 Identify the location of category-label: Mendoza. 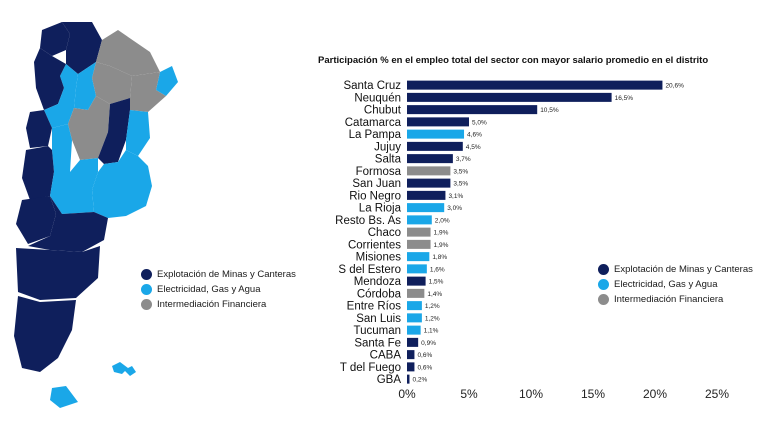
(378, 282).